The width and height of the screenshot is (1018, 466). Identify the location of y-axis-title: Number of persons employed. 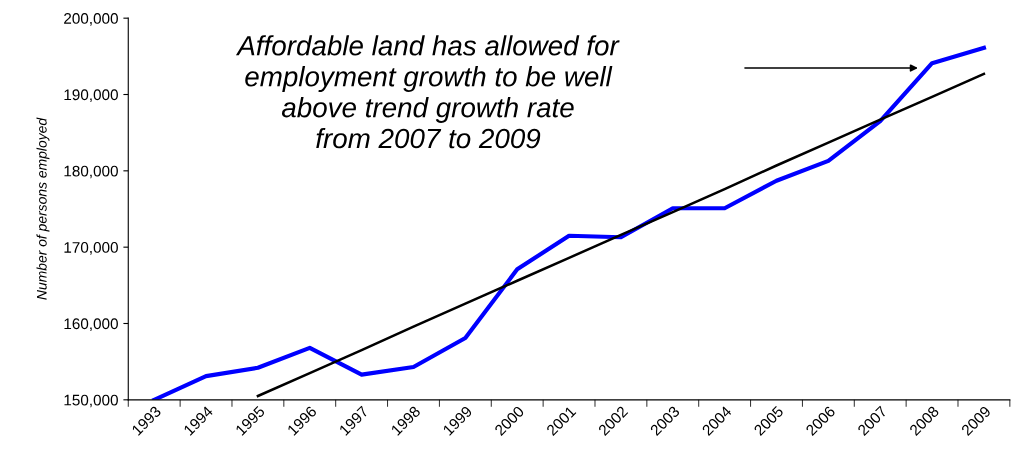
(43, 208).